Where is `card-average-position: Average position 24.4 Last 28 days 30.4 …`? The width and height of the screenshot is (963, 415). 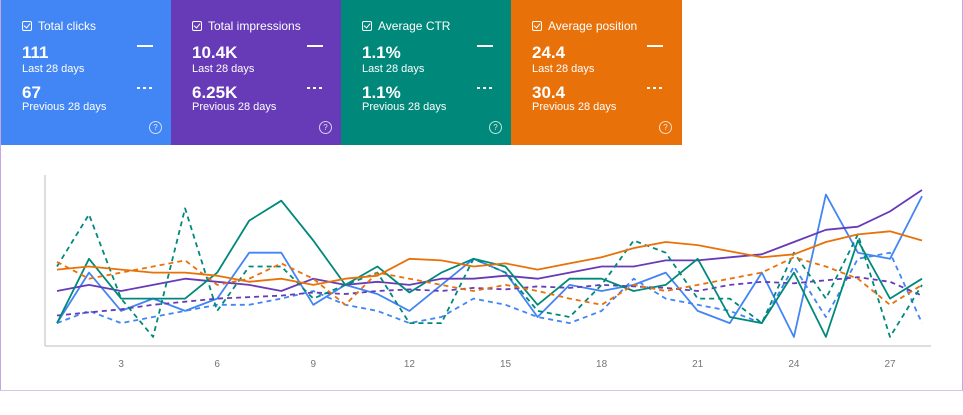
card-average-position: Average position 24.4 Last 28 days 30.4 … is located at coordinates (596, 72).